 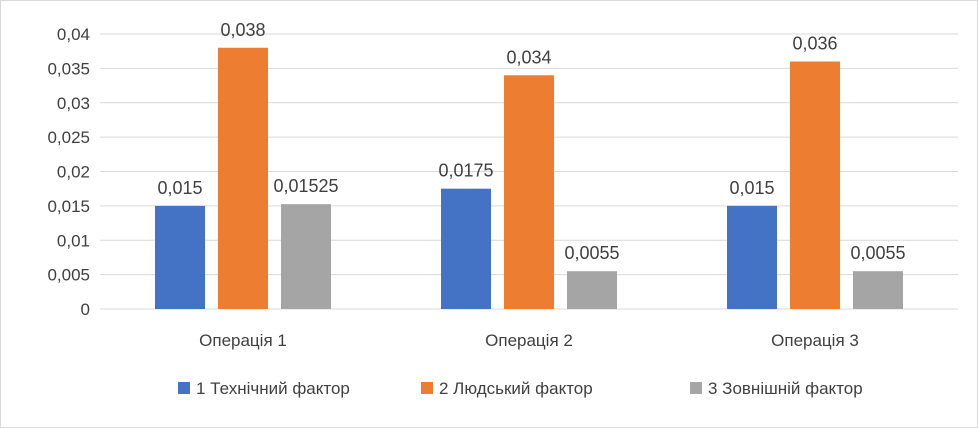 What do you see at coordinates (68, 275) in the screenshot?
I see `y-tick-label: 0,005` at bounding box center [68, 275].